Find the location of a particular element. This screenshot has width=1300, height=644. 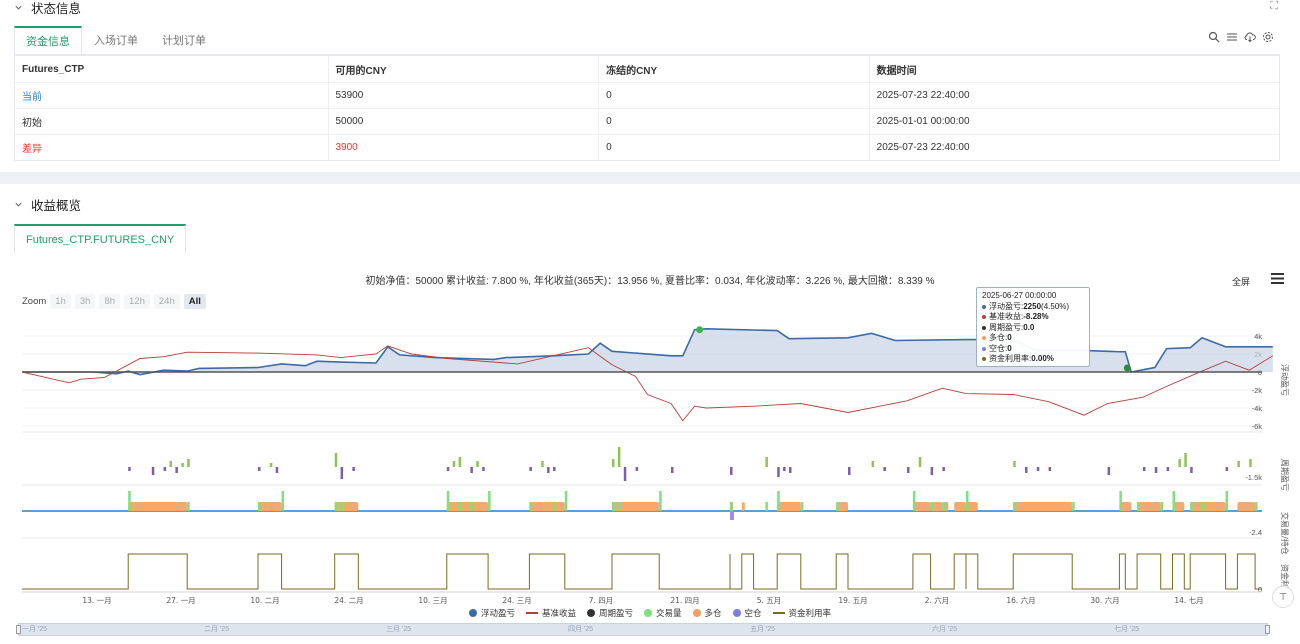

column-header: 冻结的CNY is located at coordinates (733, 69).